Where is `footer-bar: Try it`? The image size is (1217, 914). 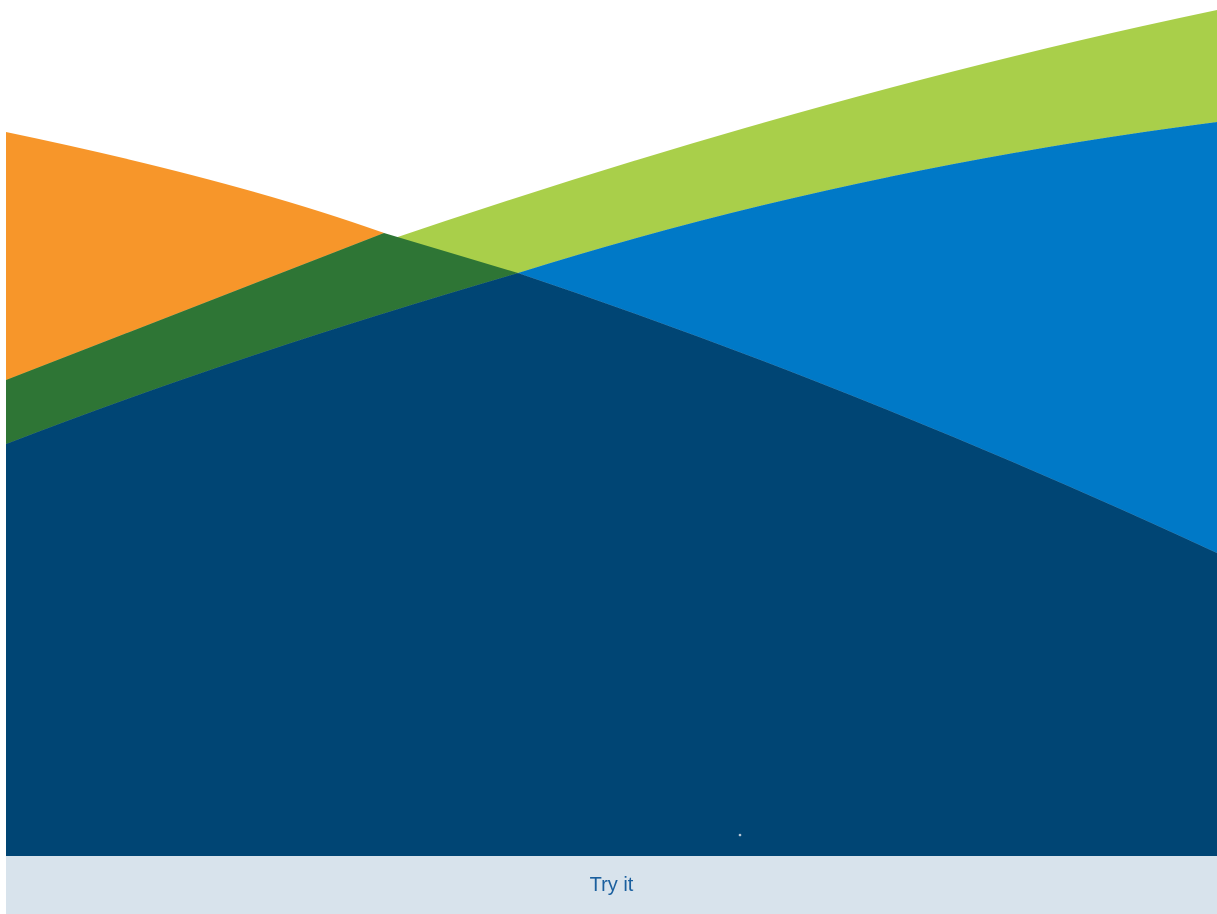
footer-bar: Try it is located at coordinates (611, 885).